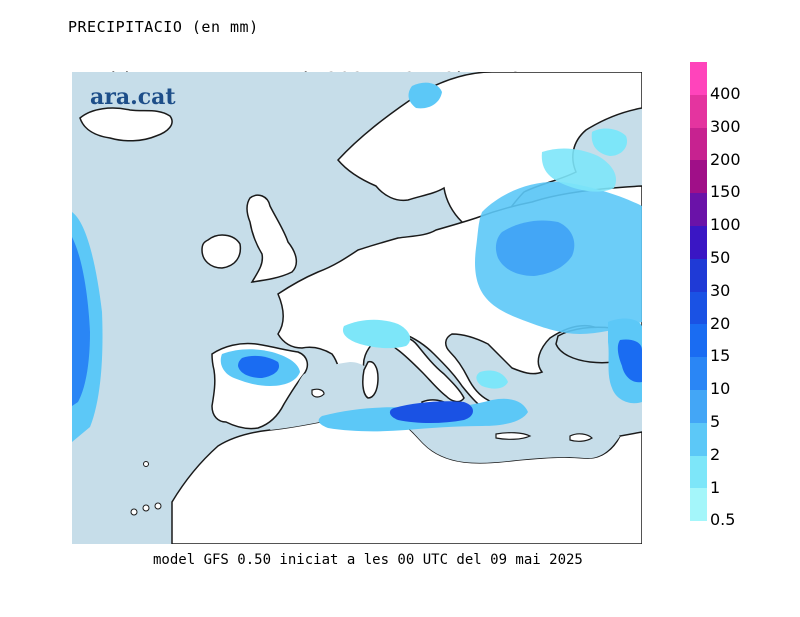 The image size is (800, 617). Describe the element at coordinates (720, 389) in the screenshot. I see `legend-label: 10` at that location.